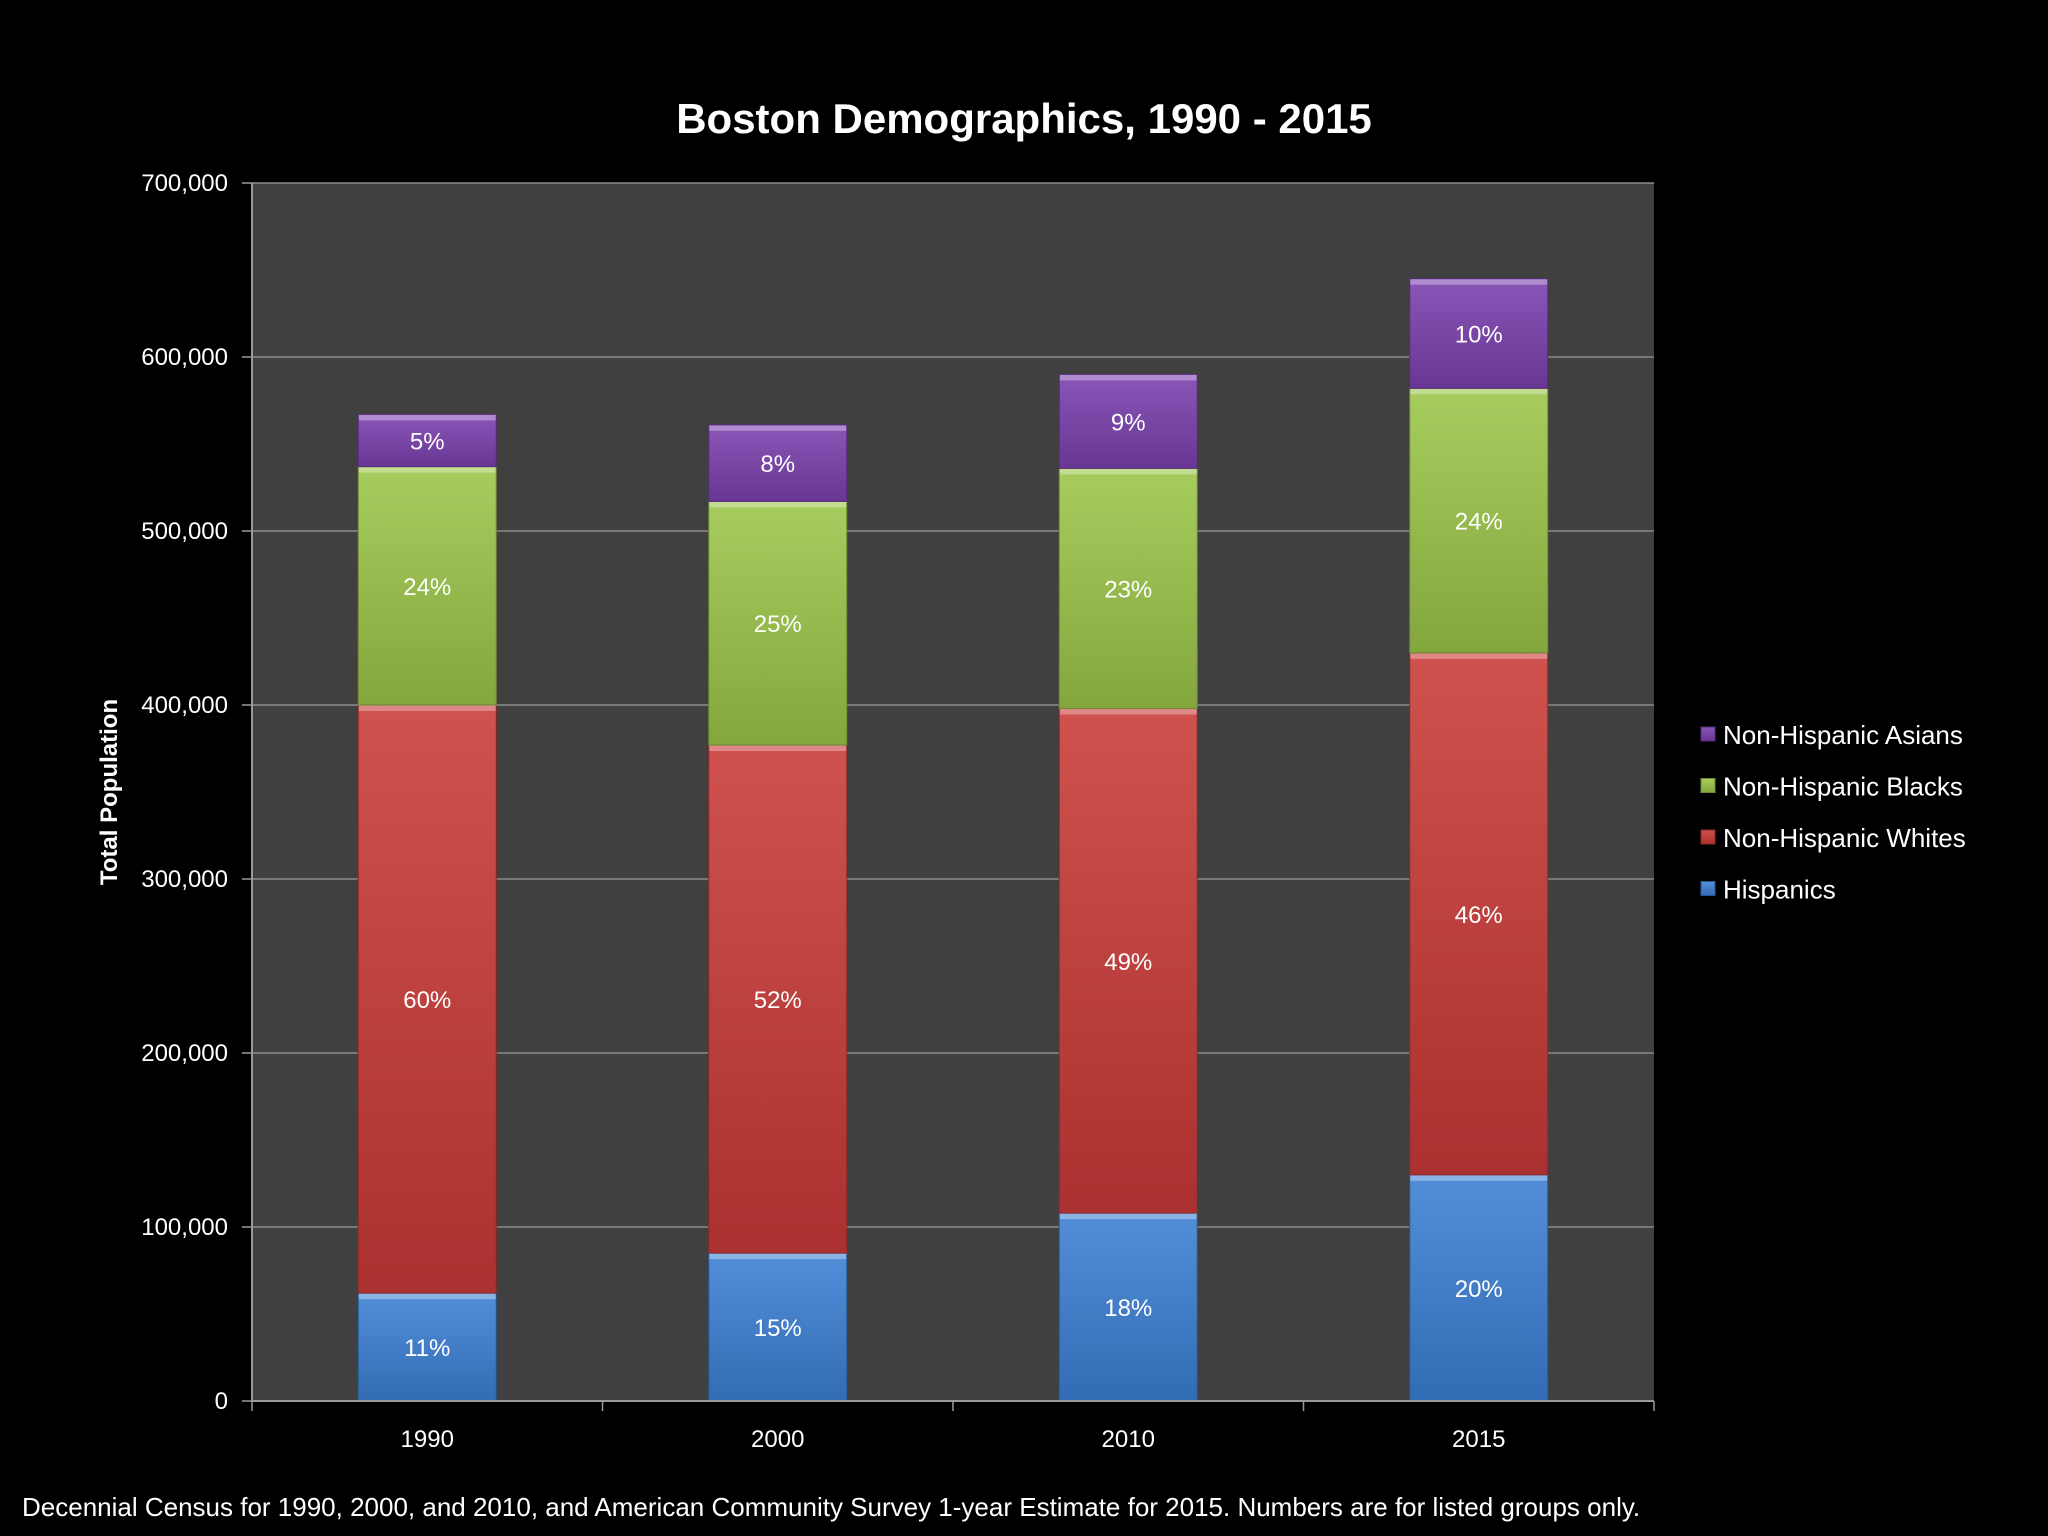  I want to click on data-label: 49%, so click(1128, 962).